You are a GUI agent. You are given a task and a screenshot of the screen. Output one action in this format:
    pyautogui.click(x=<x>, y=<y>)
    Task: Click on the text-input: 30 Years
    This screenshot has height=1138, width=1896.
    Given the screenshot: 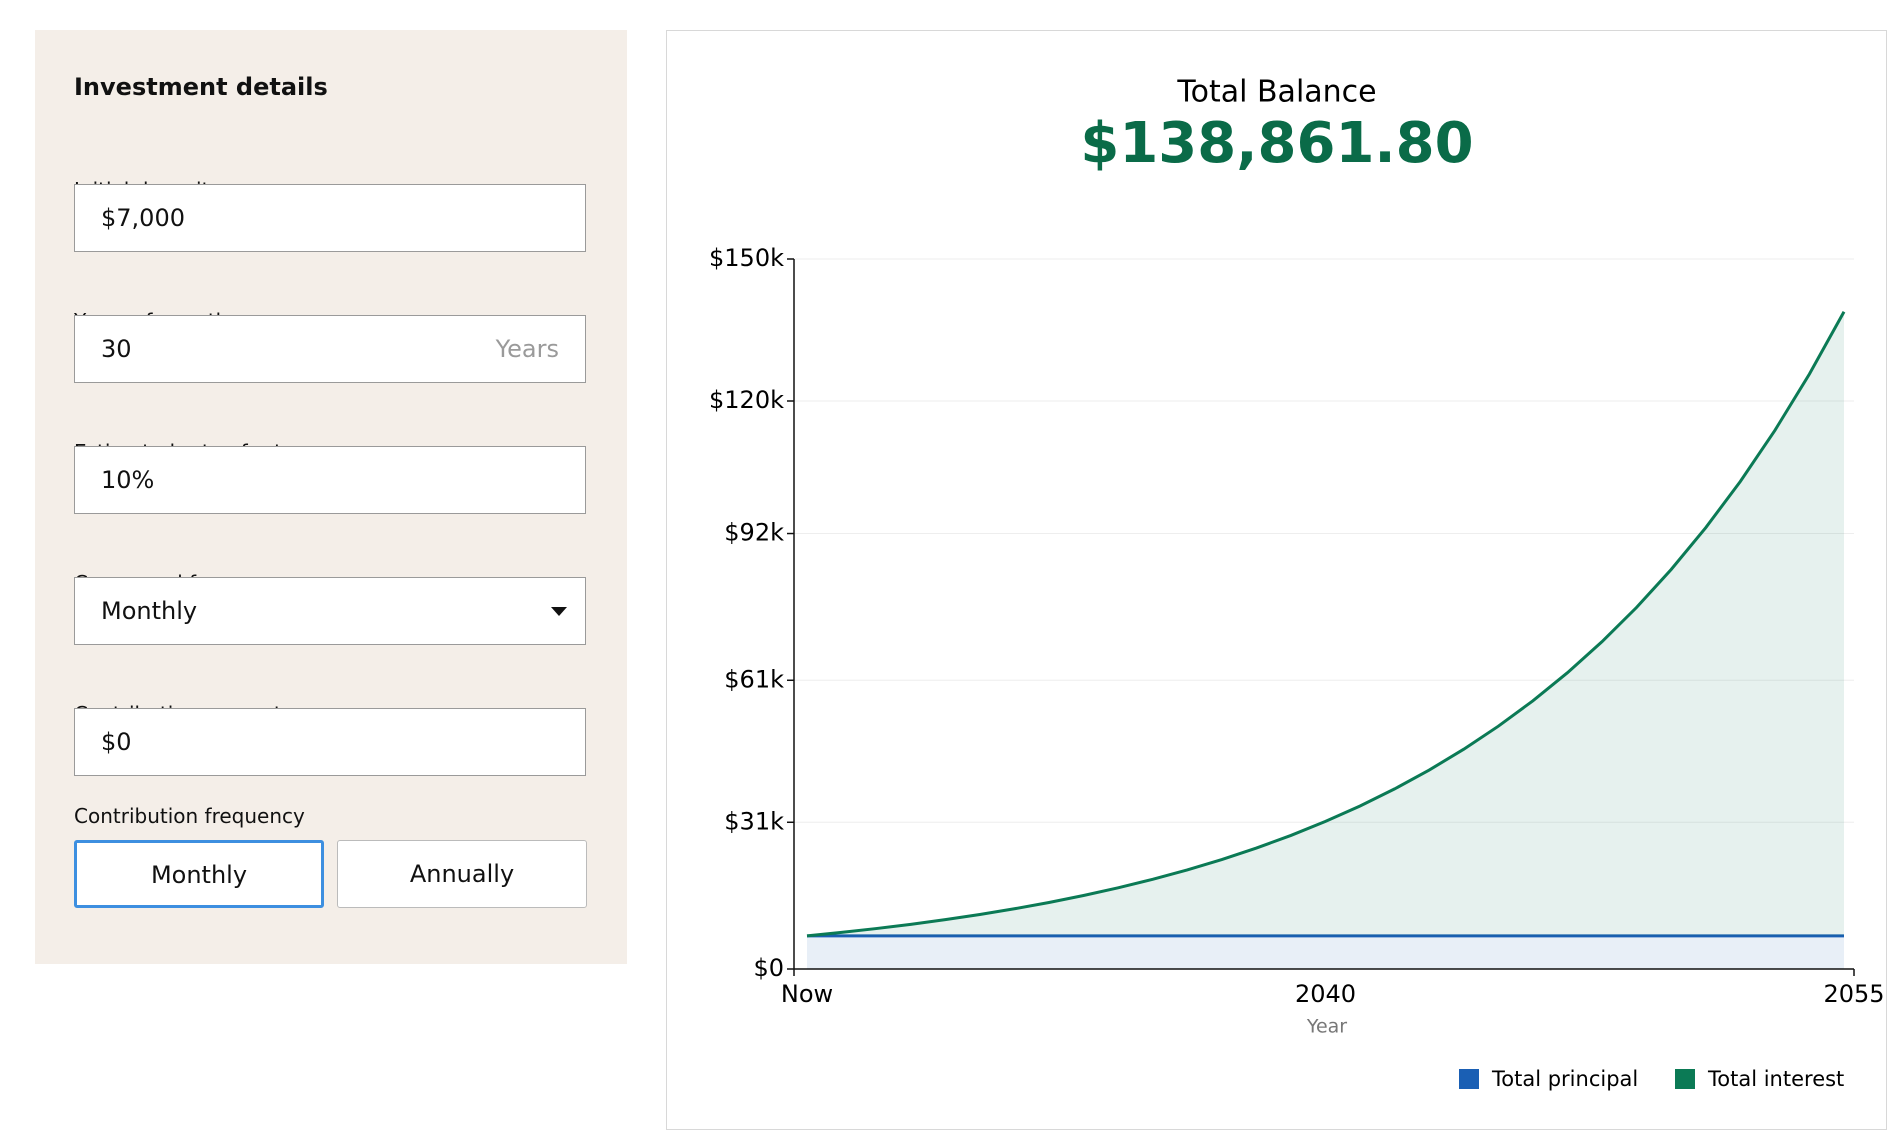 What is the action you would take?
    pyautogui.click(x=330, y=349)
    